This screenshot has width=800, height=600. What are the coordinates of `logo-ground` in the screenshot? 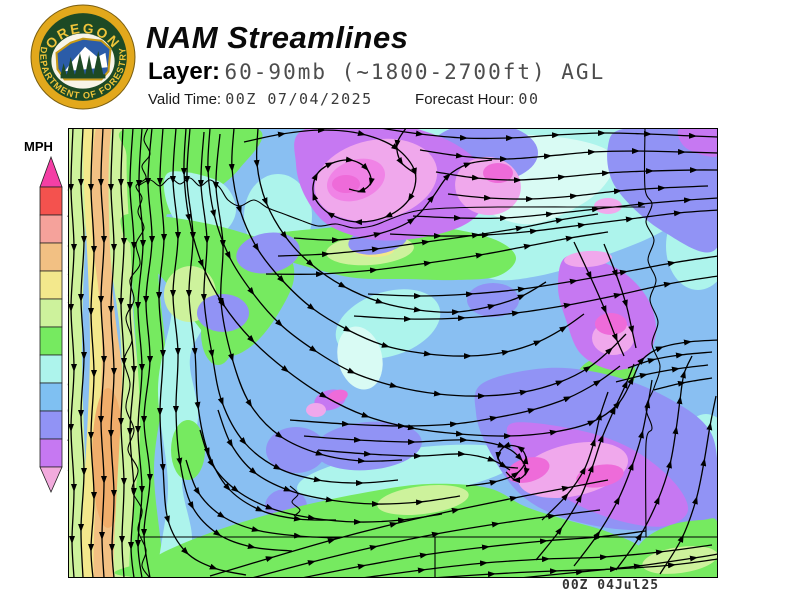 It's located at (83, 76).